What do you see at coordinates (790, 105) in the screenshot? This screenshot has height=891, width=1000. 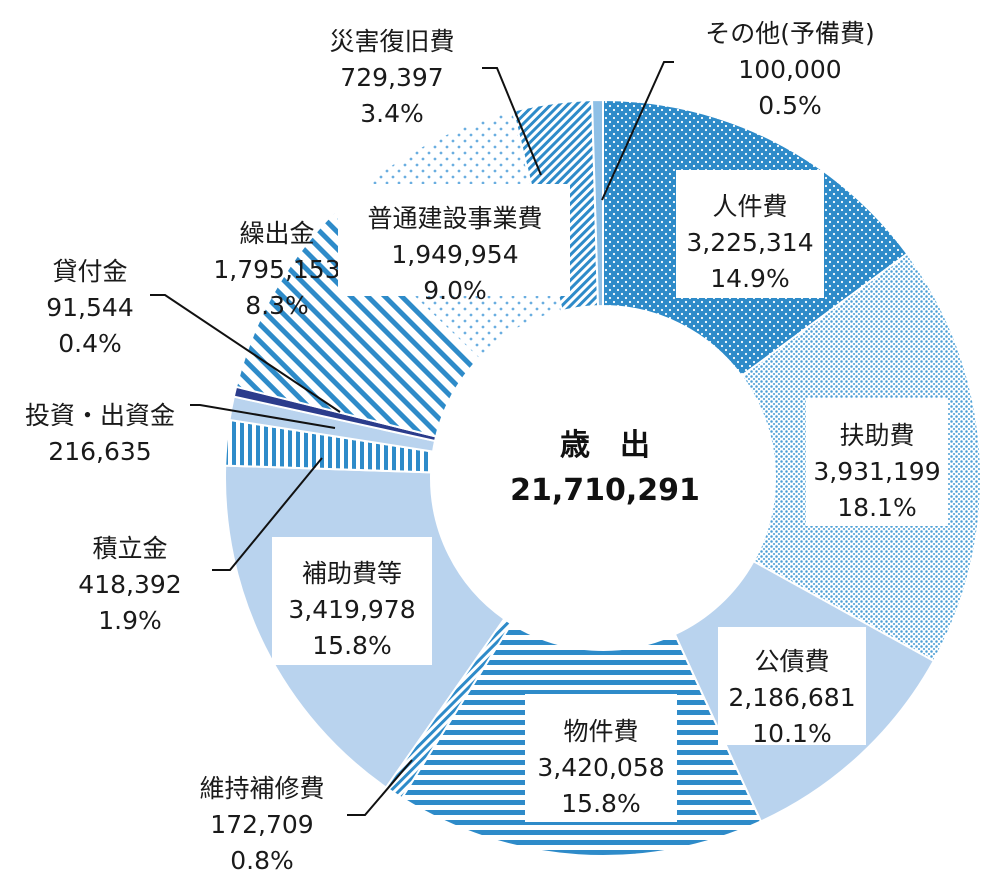 I see `slice-percent-other-reserve: 0.5%` at bounding box center [790, 105].